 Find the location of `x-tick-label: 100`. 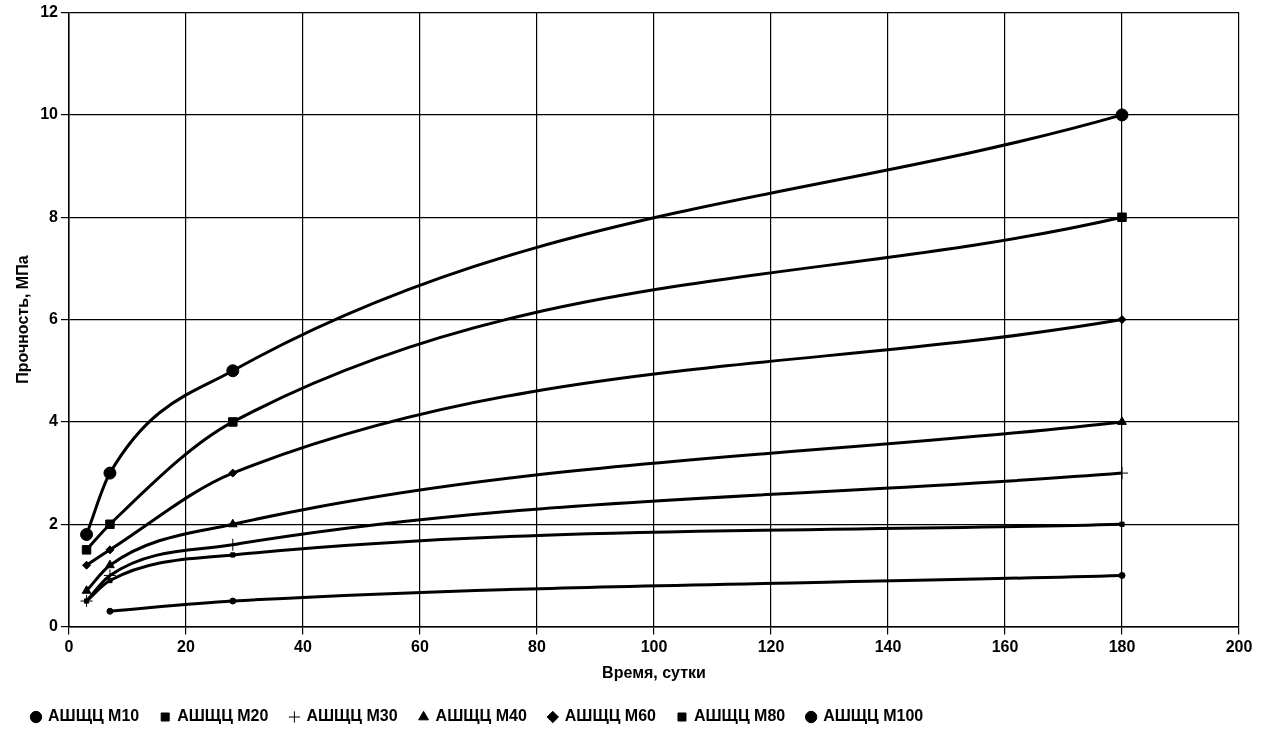

x-tick-label: 100 is located at coordinates (654, 646).